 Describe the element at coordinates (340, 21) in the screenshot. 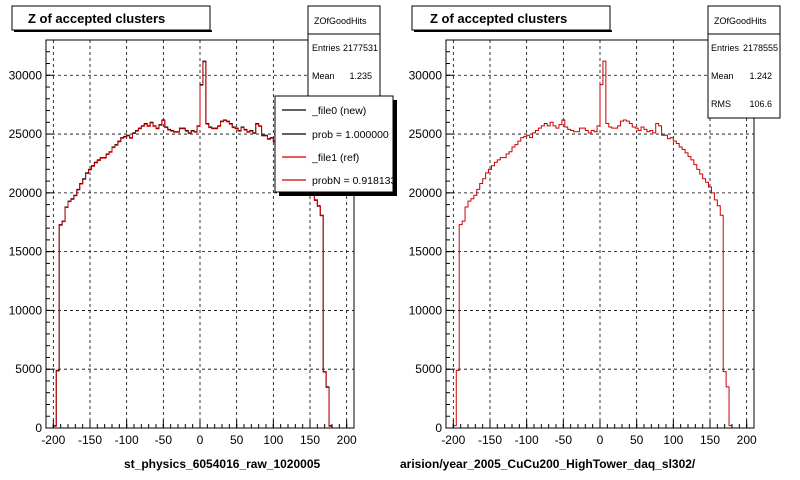

I see `left-stats-name: ZOfGoodHits` at that location.